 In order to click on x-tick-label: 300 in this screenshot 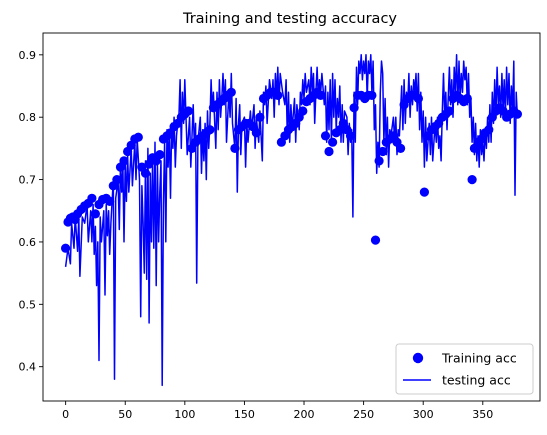, I will do `click(423, 414)`.